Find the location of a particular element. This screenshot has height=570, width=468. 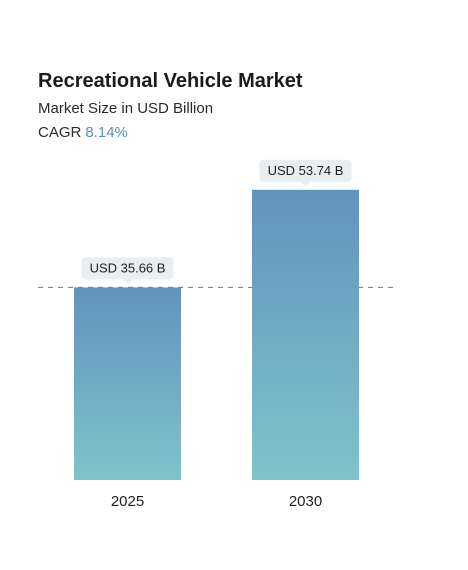

bar-2030 is located at coordinates (305, 334).